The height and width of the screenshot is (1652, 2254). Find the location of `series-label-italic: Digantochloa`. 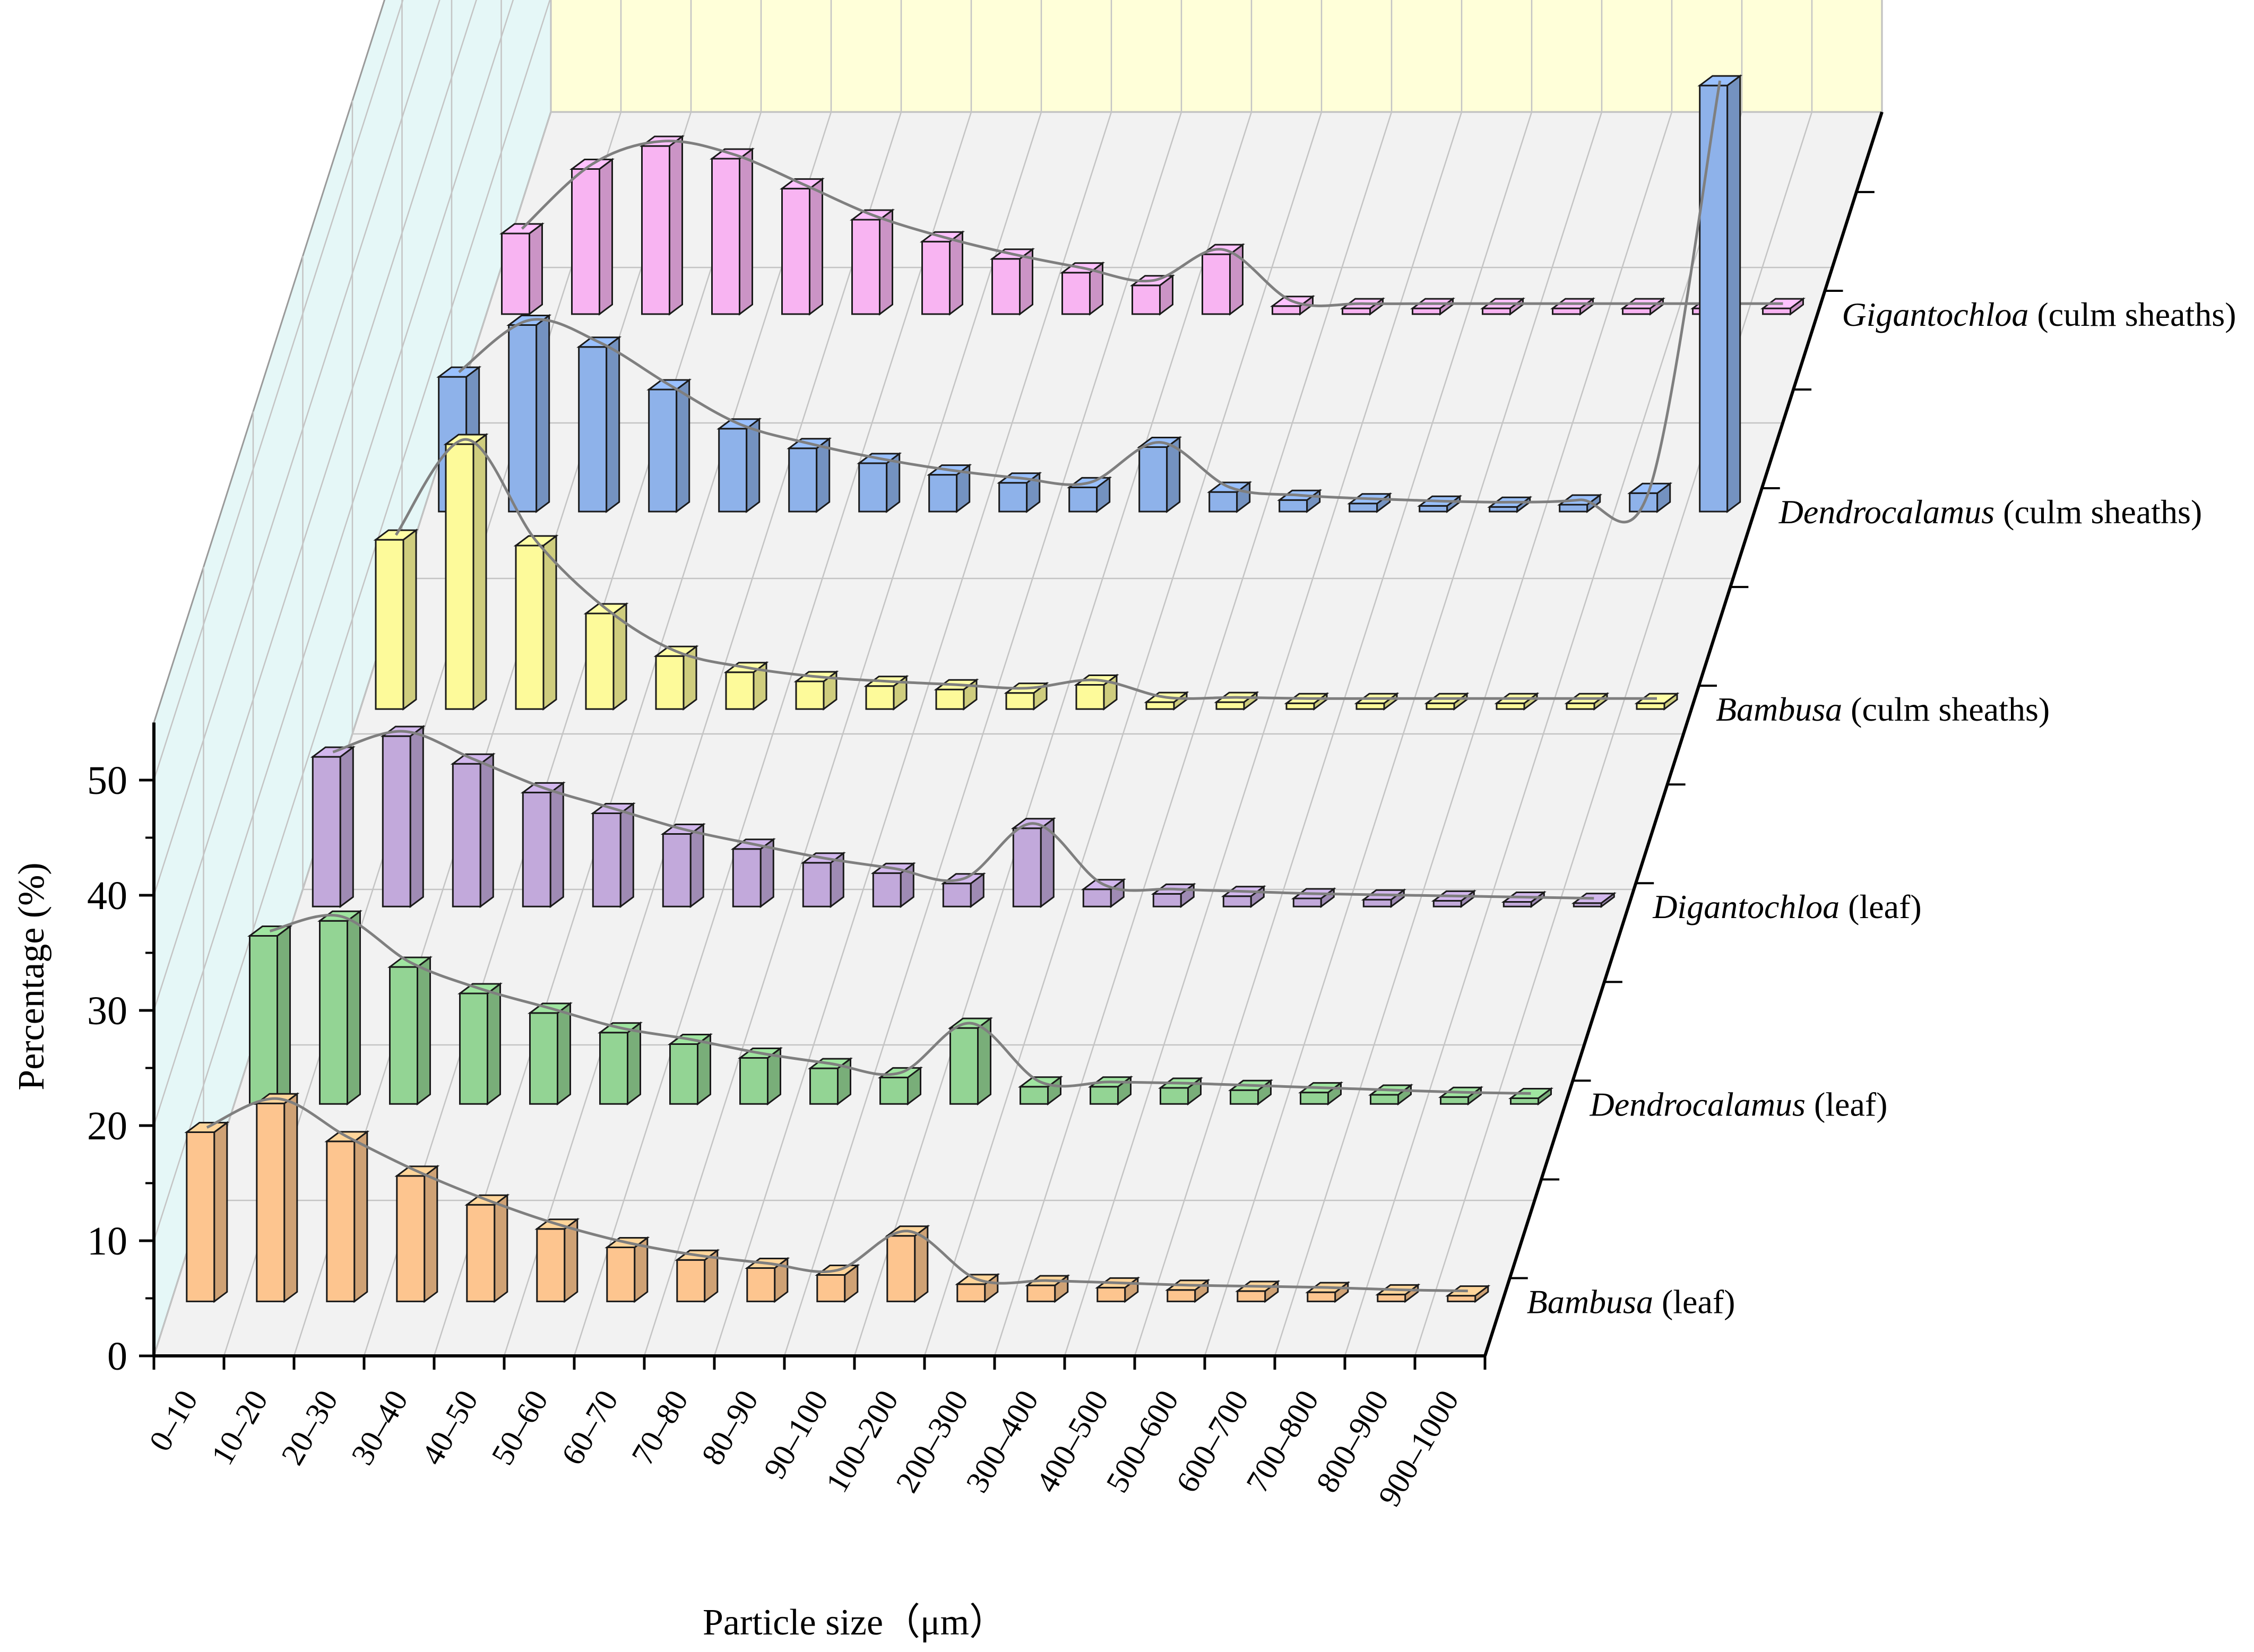

series-label-italic: Digantochloa is located at coordinates (1746, 907).